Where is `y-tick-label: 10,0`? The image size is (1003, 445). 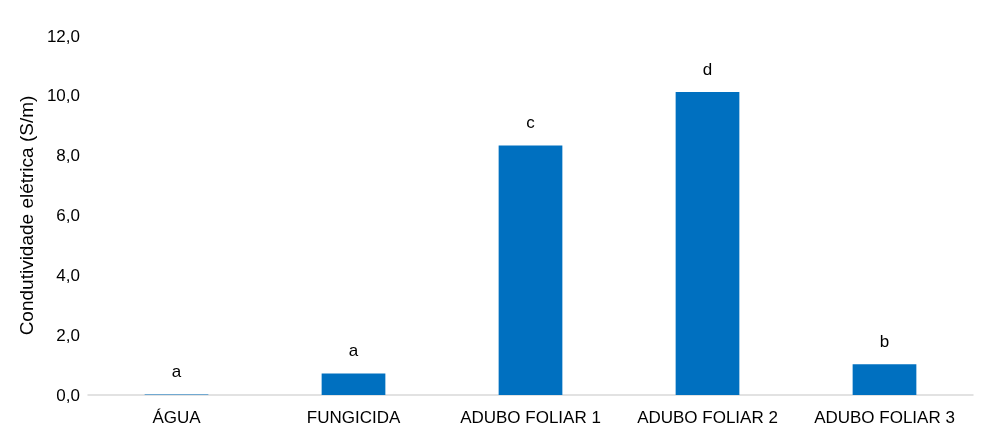
y-tick-label: 10,0 is located at coordinates (63, 96).